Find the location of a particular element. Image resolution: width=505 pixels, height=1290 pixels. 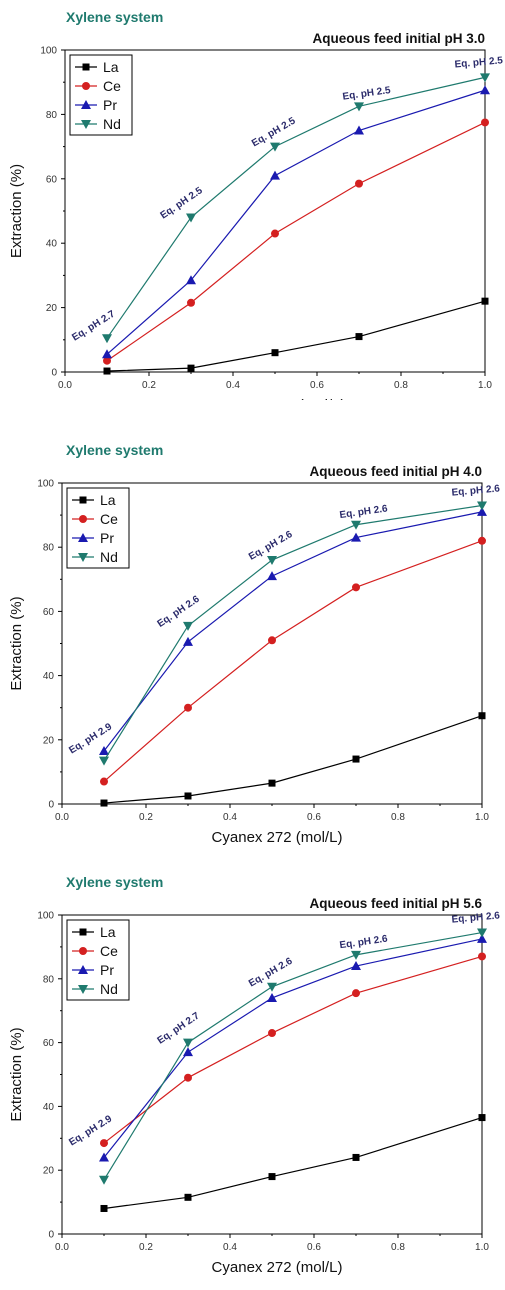

series-ce is located at coordinates (296, 241).